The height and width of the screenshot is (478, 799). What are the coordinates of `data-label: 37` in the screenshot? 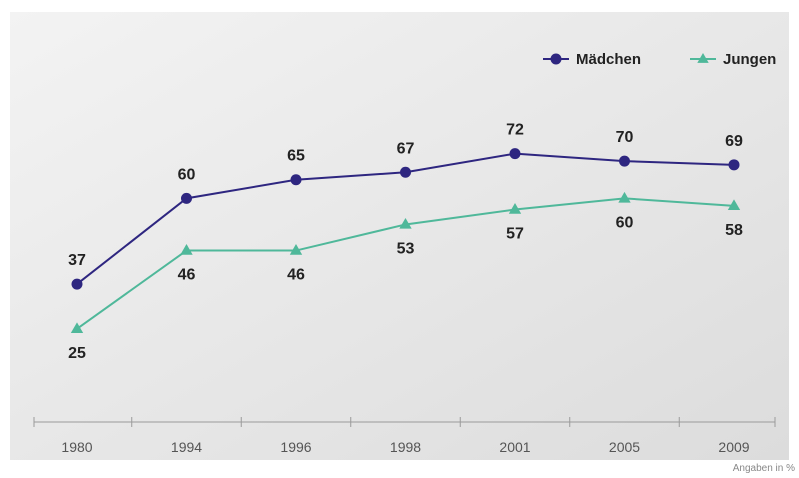 It's located at (77, 260).